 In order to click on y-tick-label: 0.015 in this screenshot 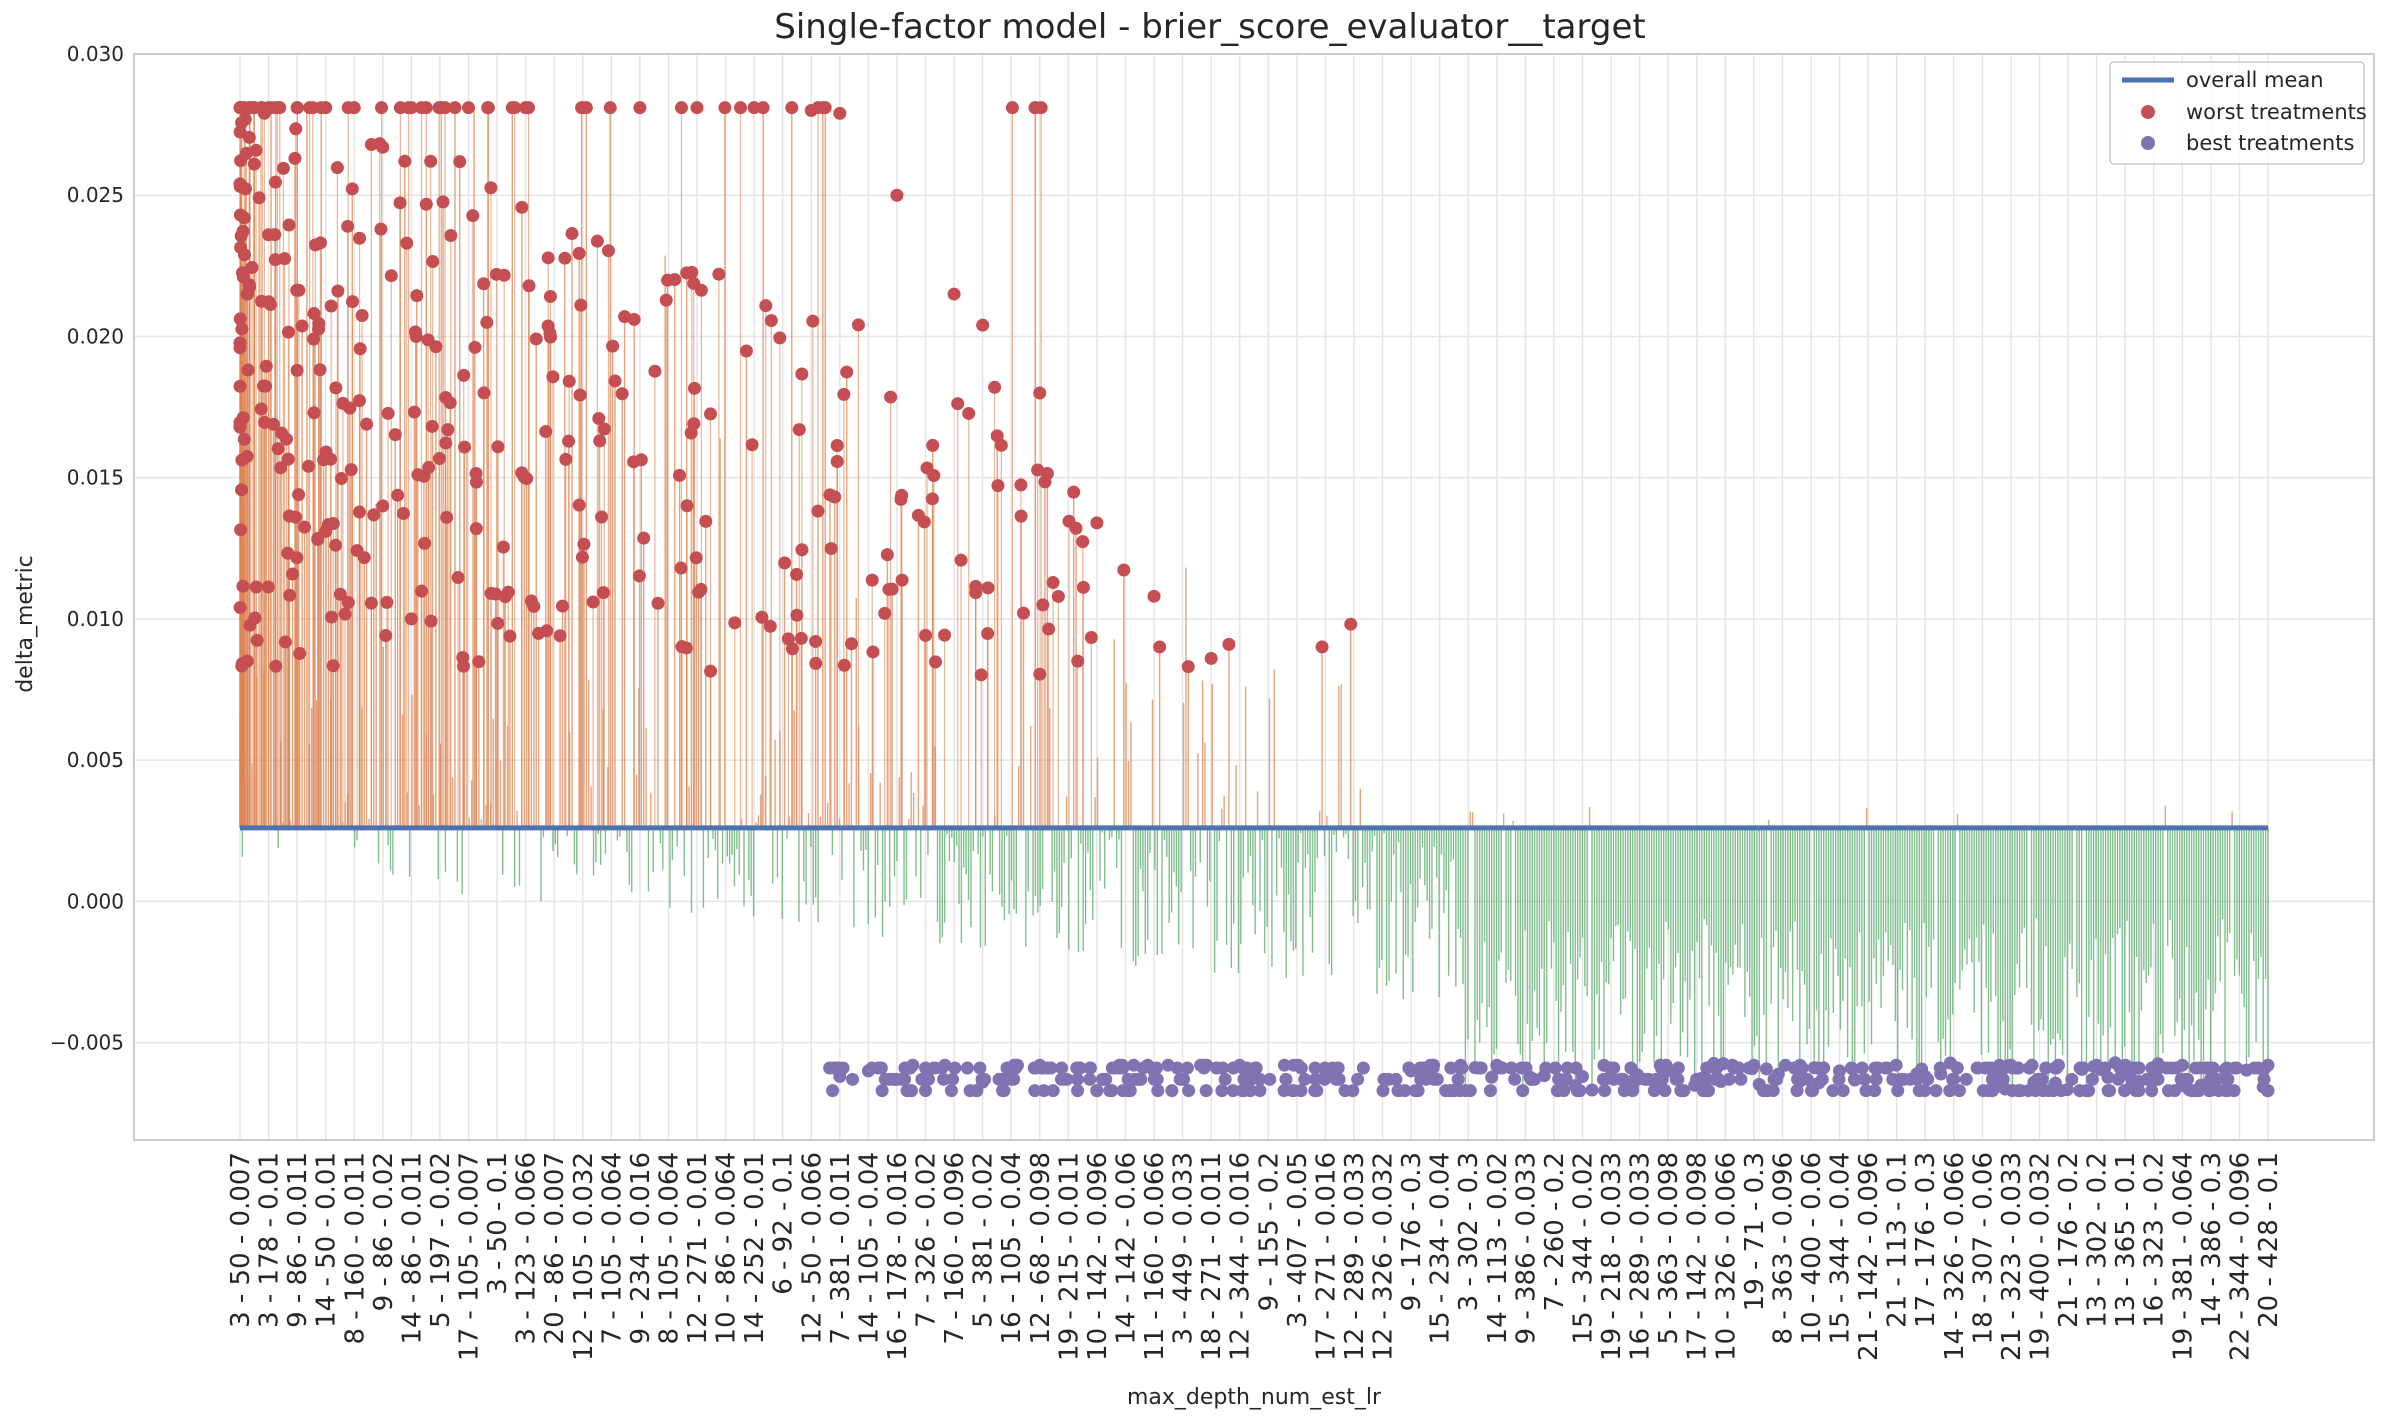, I will do `click(95, 478)`.